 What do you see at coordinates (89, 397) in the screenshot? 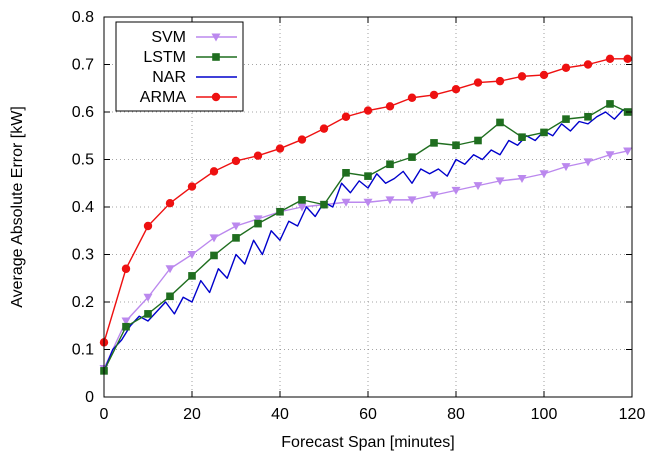
I see `y-tick-label: 0` at bounding box center [89, 397].